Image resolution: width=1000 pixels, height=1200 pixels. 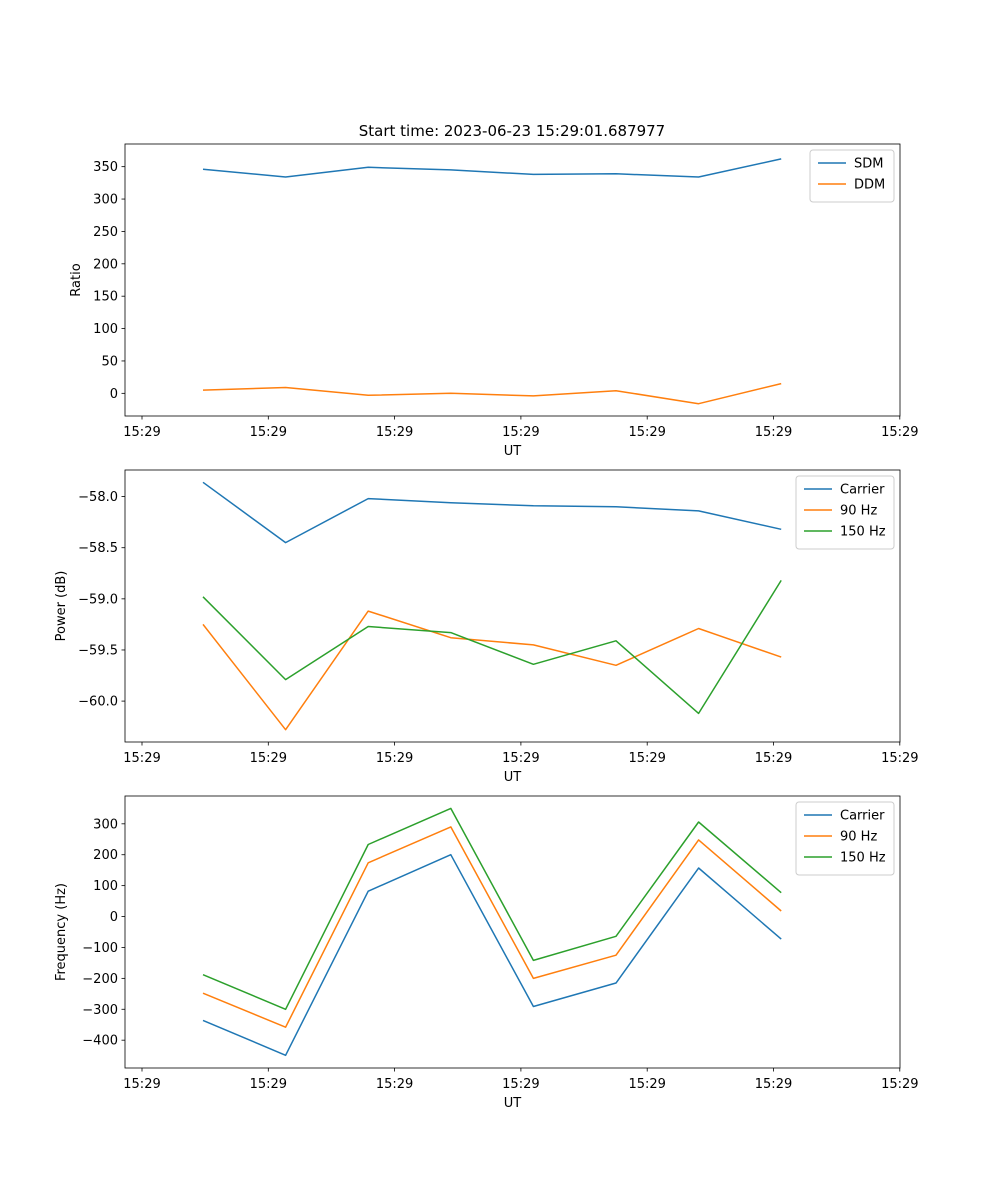 I want to click on y-axis-label: Ratio, so click(x=76, y=279).